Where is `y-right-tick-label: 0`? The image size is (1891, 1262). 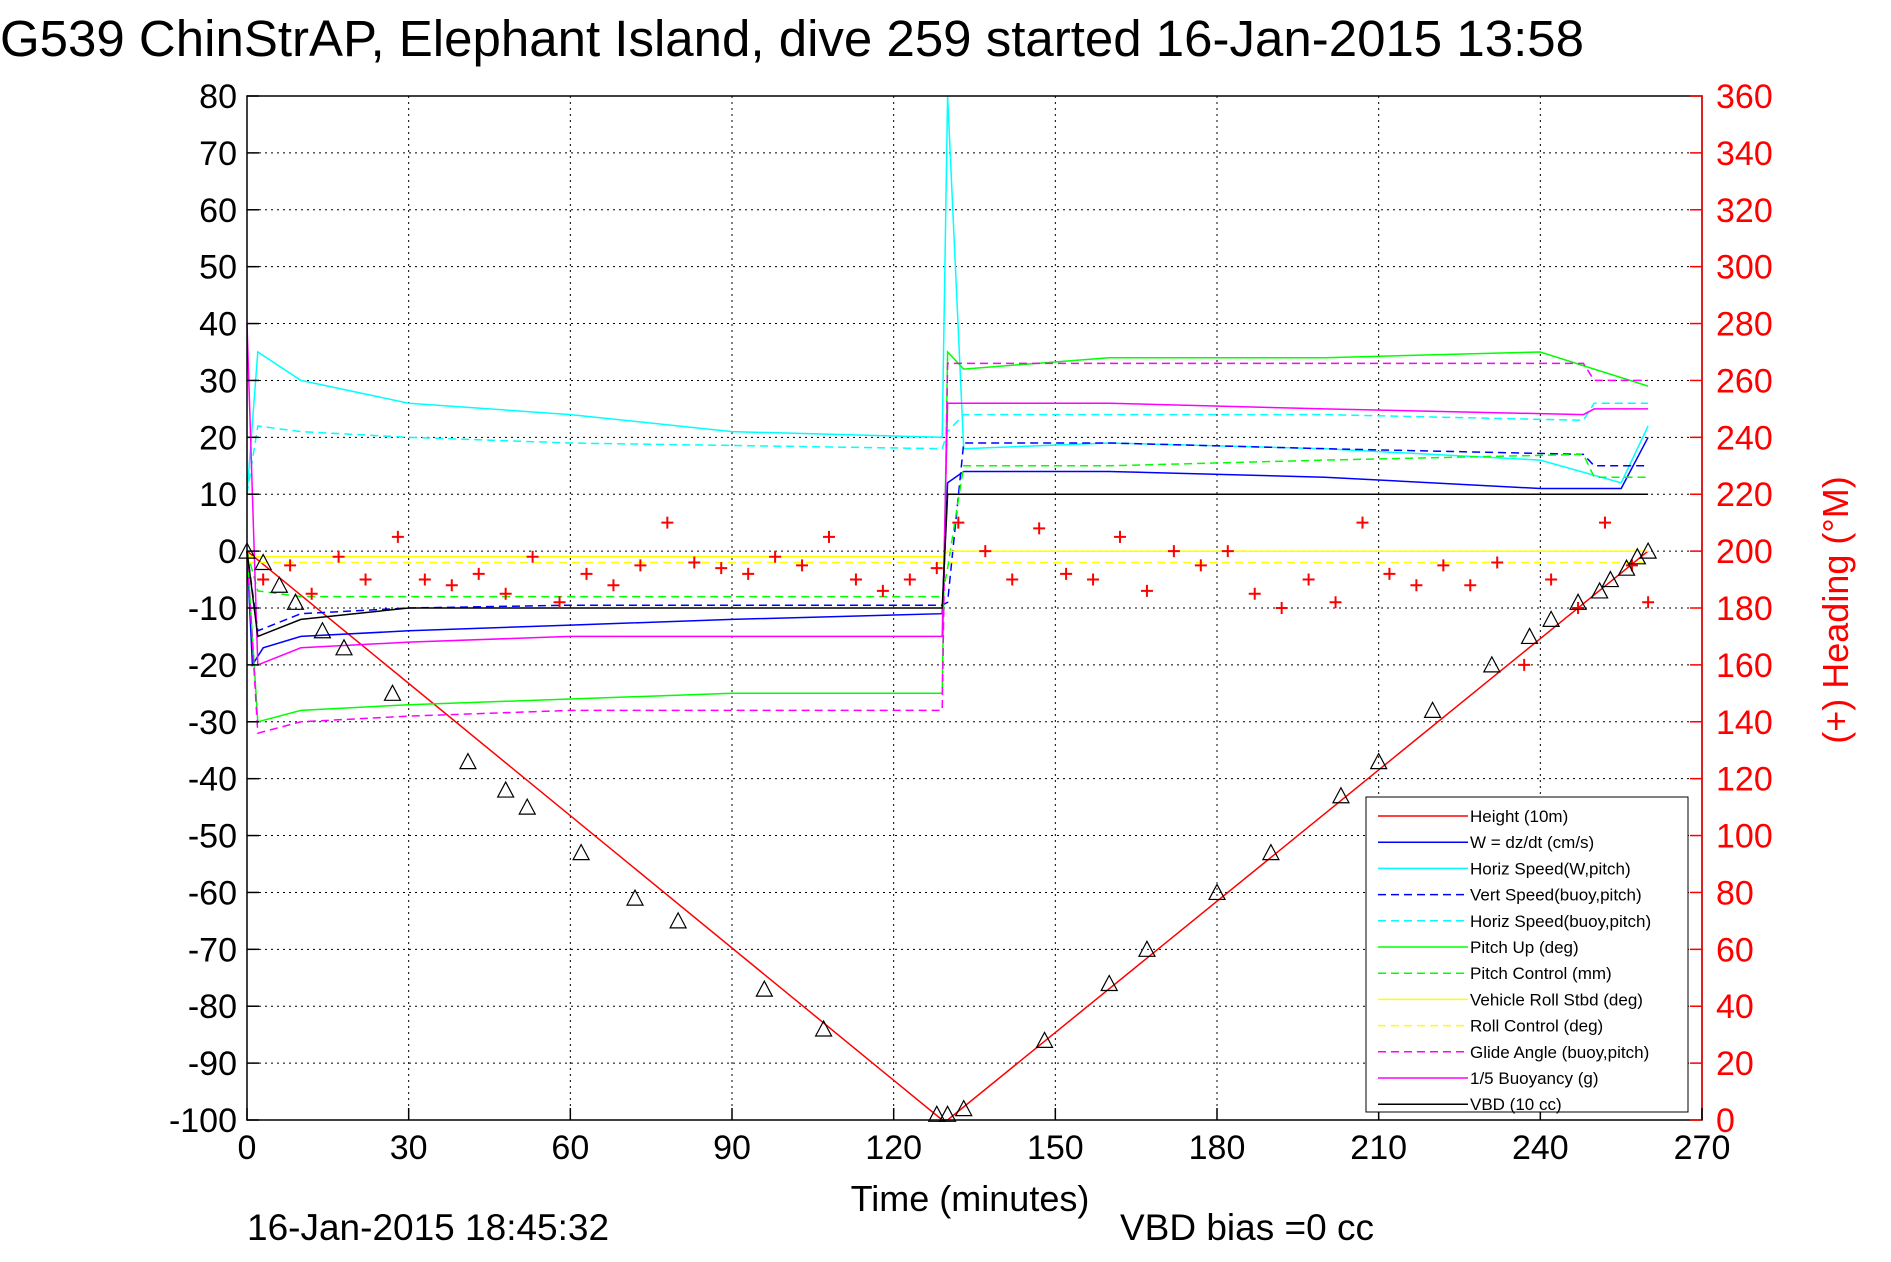
y-right-tick-label: 0 is located at coordinates (1725, 1121).